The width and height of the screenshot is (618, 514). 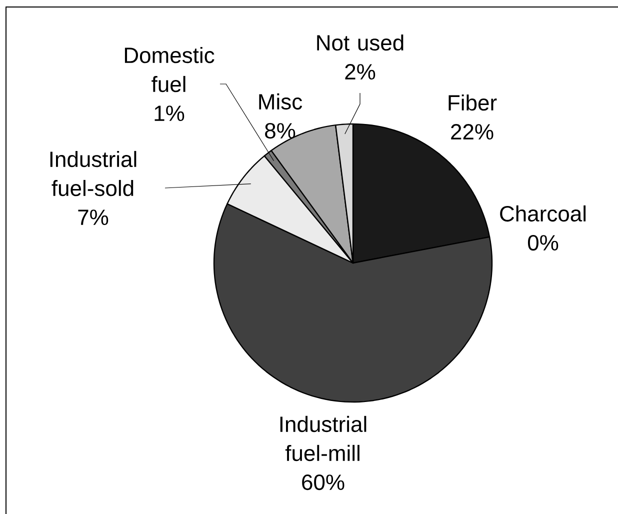 I want to click on data-label: 8%, so click(x=280, y=130).